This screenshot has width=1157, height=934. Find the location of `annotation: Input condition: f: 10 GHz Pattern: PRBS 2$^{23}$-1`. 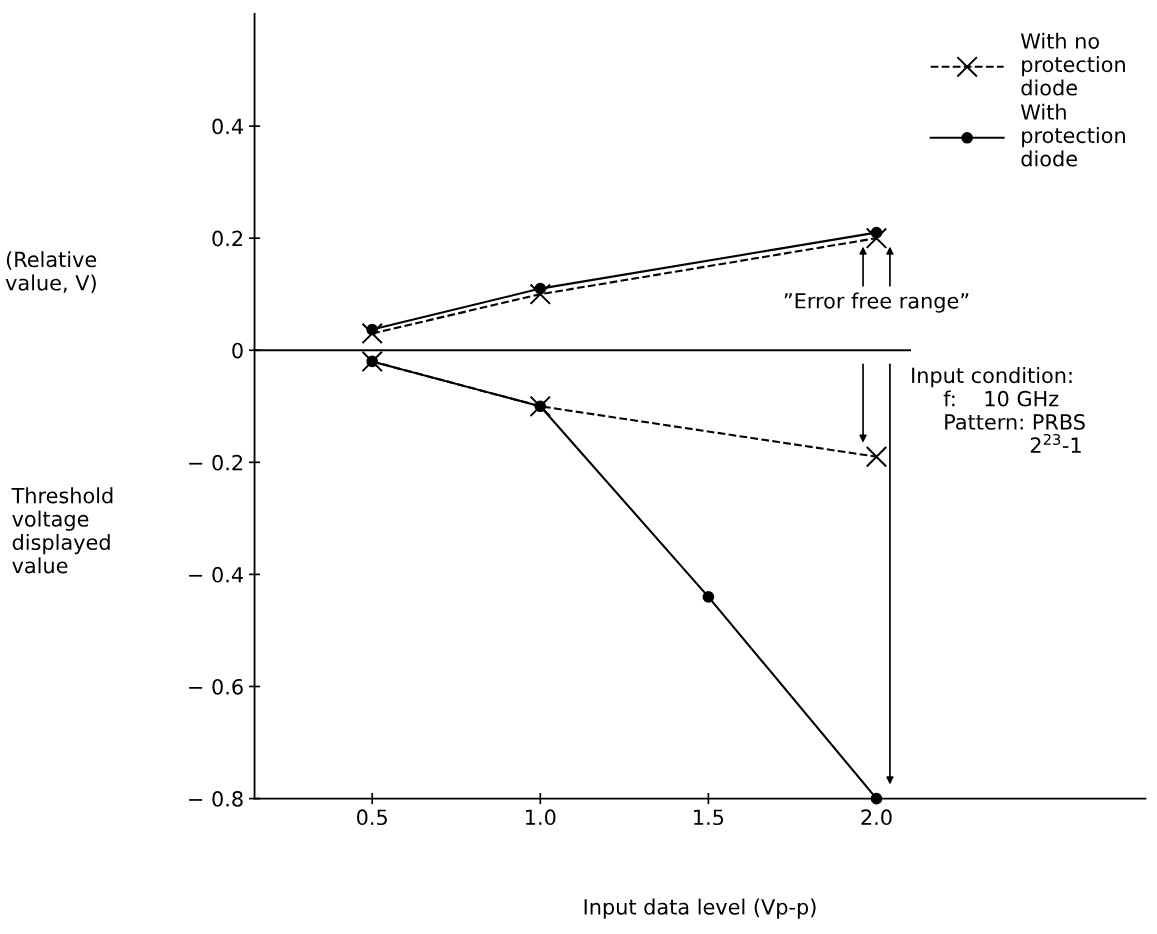

annotation: Input condition: f: 10 GHz Pattern: PRBS 2$^{23}$-1 is located at coordinates (998, 410).